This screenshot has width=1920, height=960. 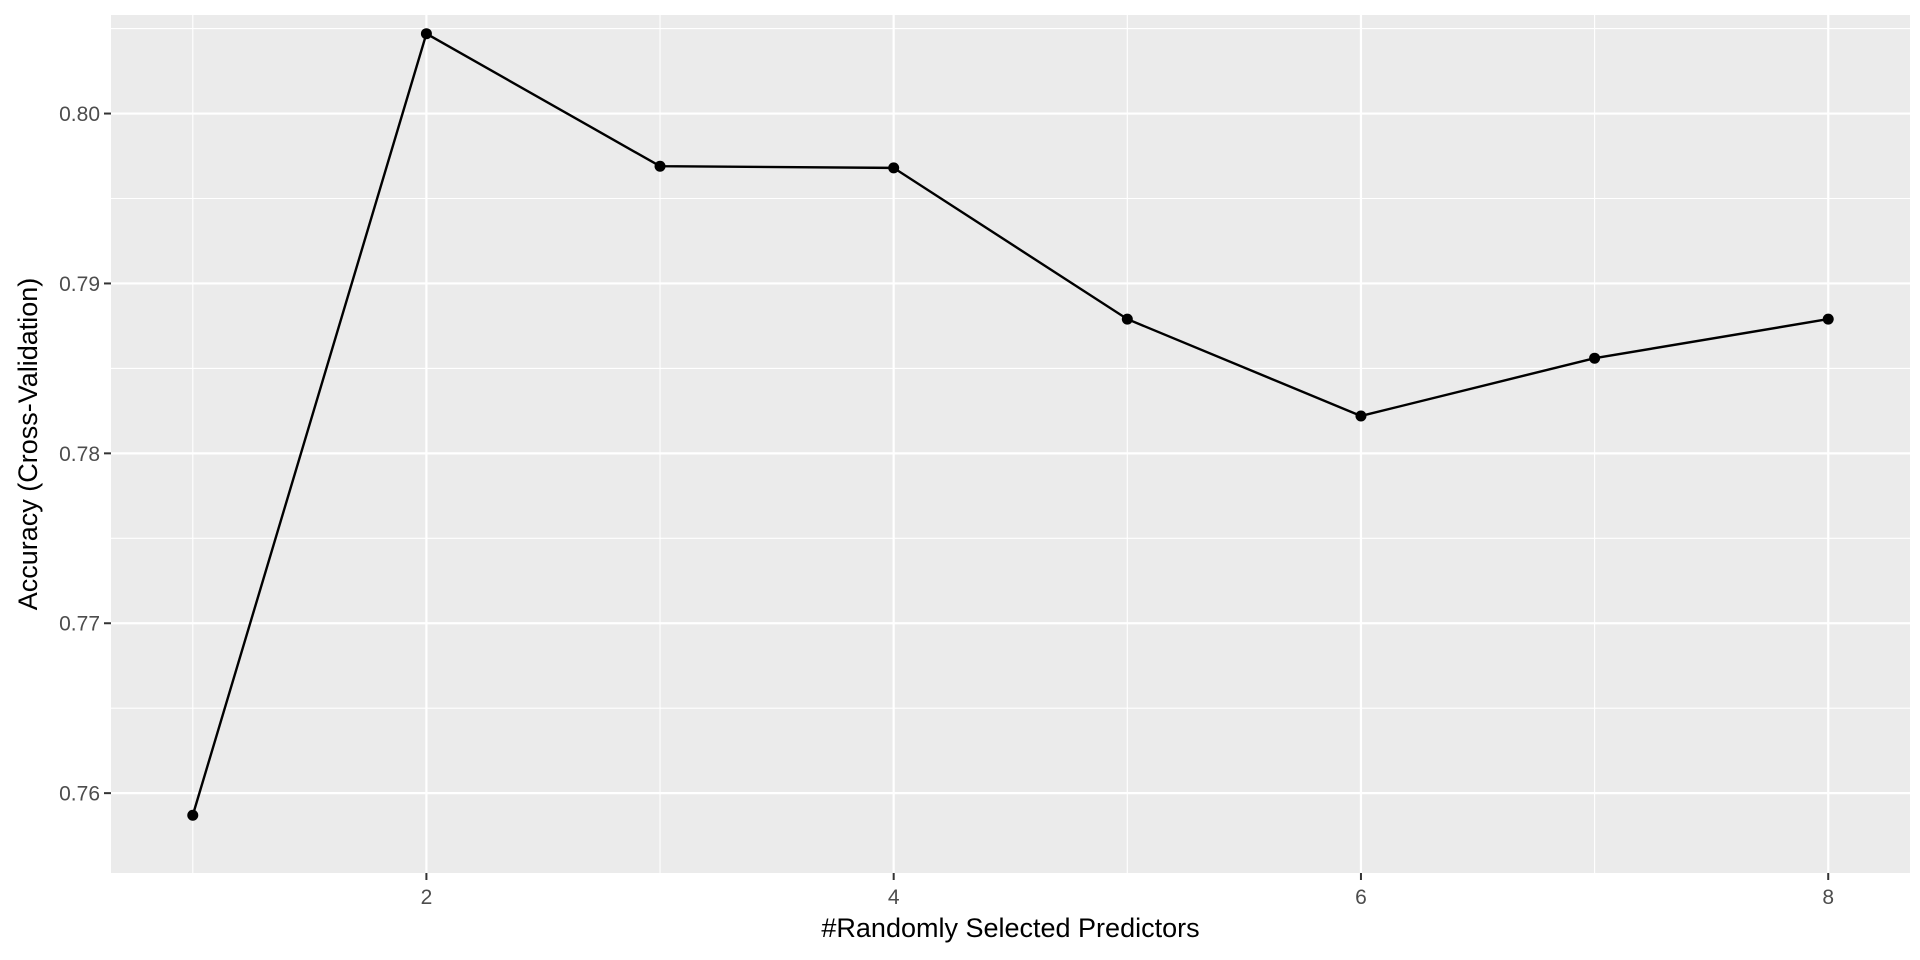 What do you see at coordinates (79, 284) in the screenshot?
I see `y-tick-label: 0.79` at bounding box center [79, 284].